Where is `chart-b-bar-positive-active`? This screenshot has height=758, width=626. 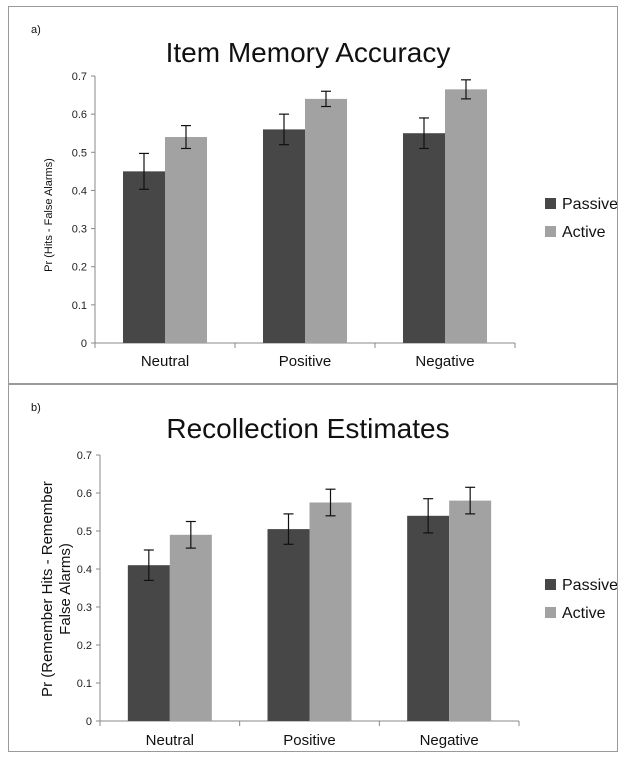
chart-b-bar-positive-active is located at coordinates (330, 611).